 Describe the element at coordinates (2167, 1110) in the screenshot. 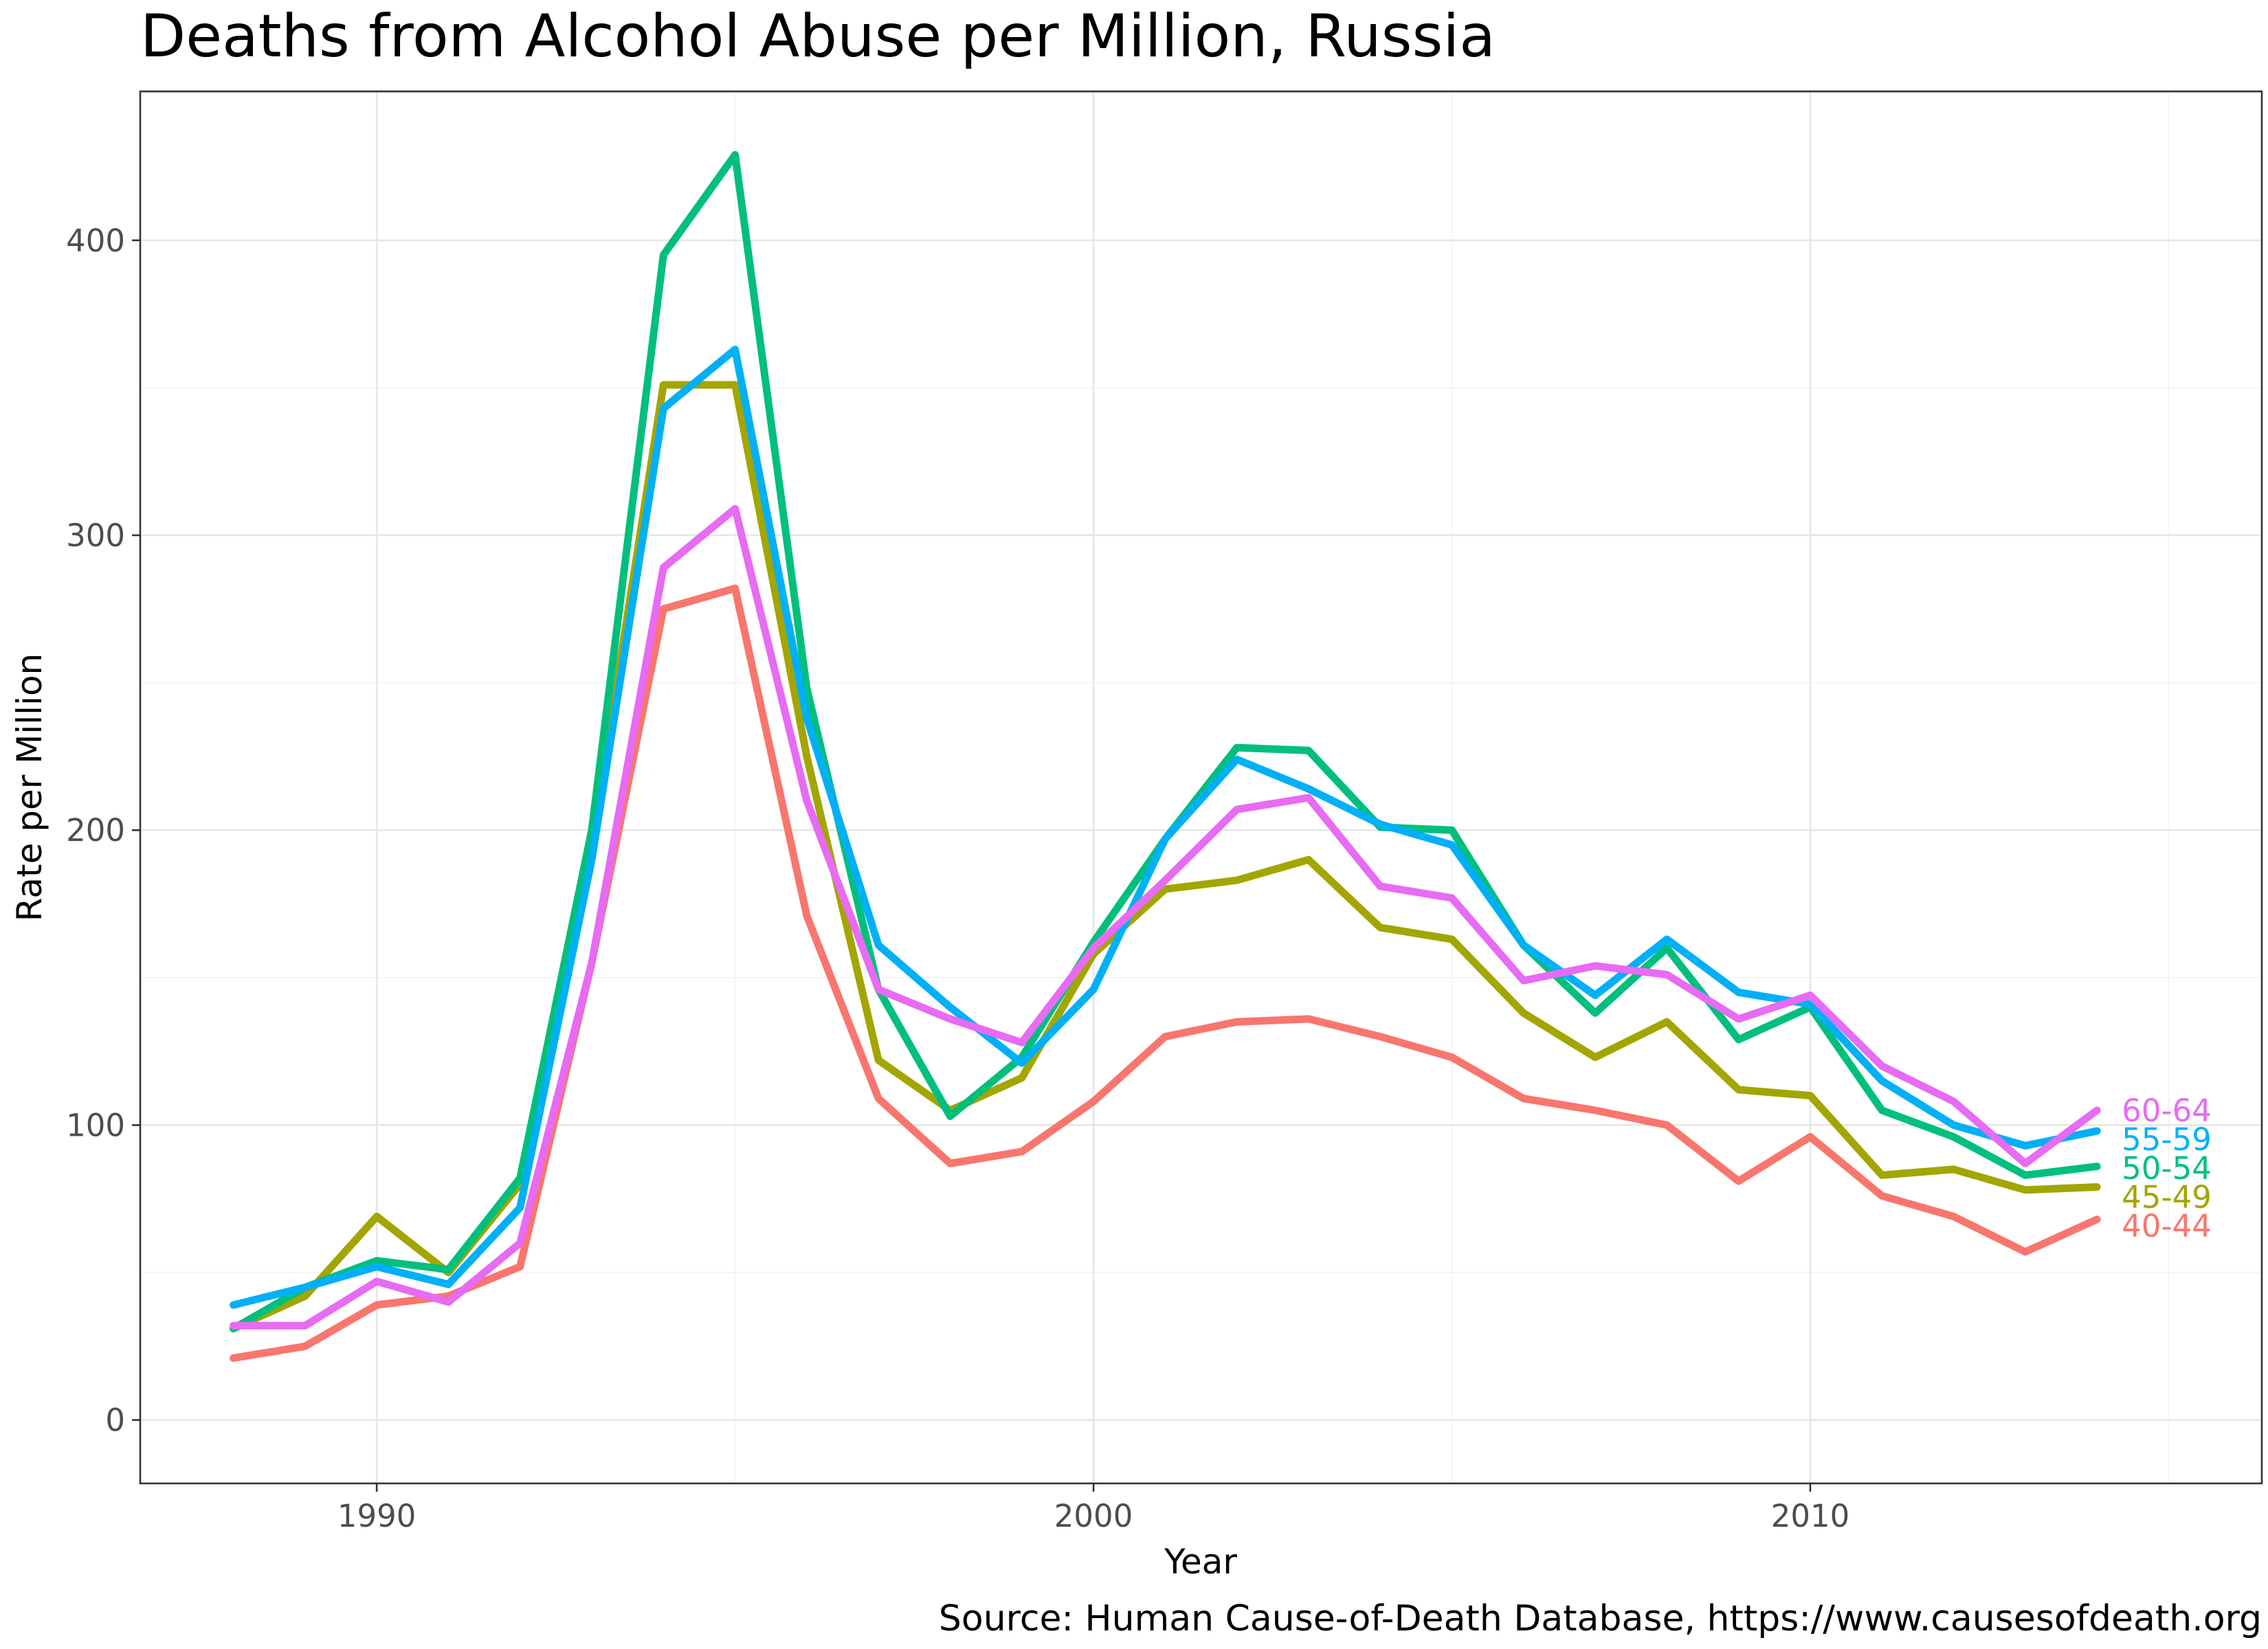

I see `series-label-60-64: 60-64` at that location.